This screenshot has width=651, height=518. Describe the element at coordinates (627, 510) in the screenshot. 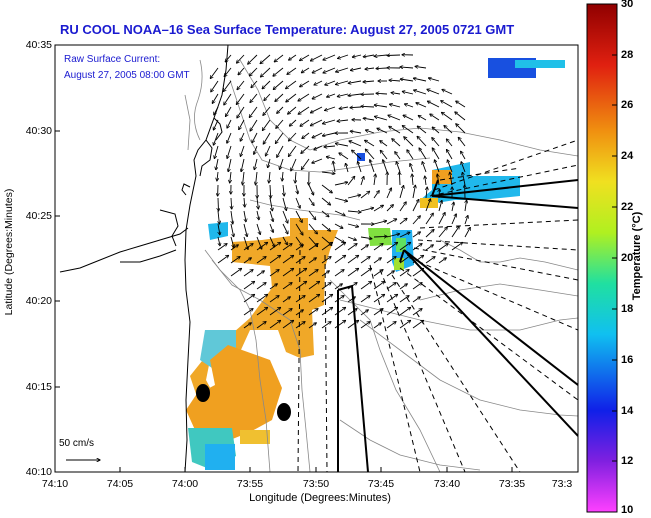

I see `colorbar-tick-label: 10` at that location.